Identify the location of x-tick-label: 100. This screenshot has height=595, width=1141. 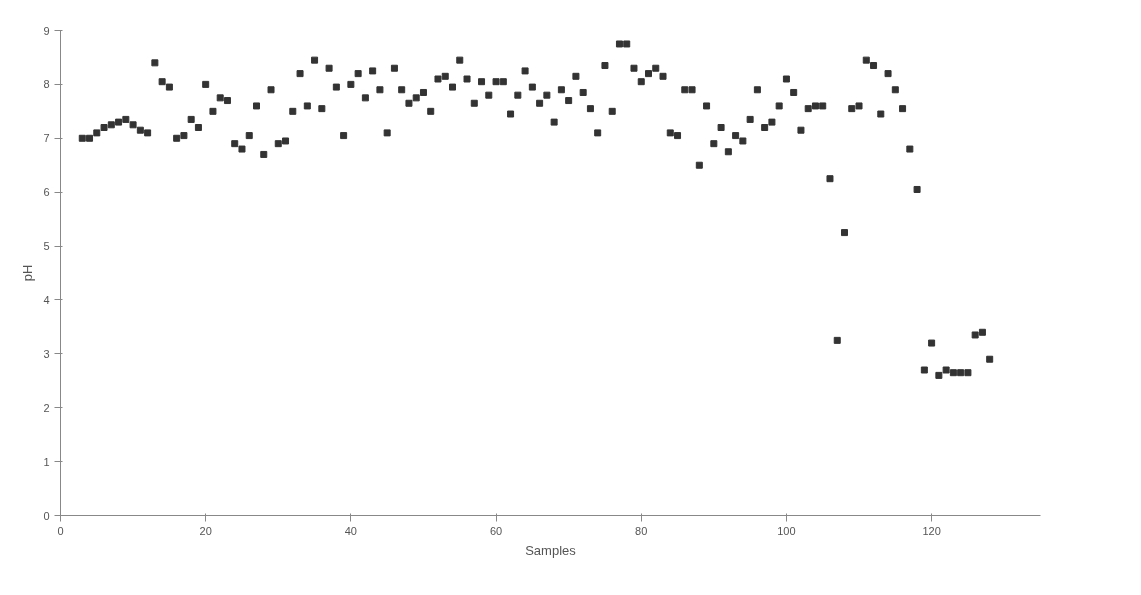
(786, 530).